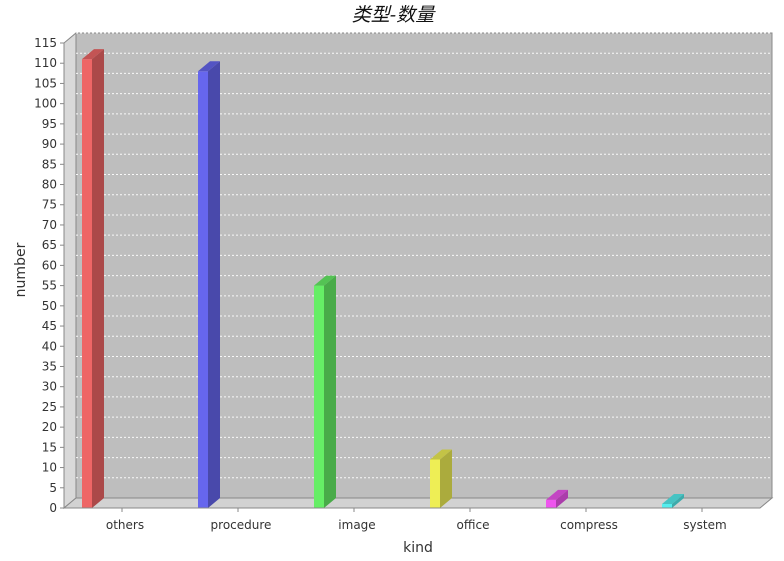 This screenshot has height=561, width=784. Describe the element at coordinates (589, 525) in the screenshot. I see `x-tick-label: compress` at that location.